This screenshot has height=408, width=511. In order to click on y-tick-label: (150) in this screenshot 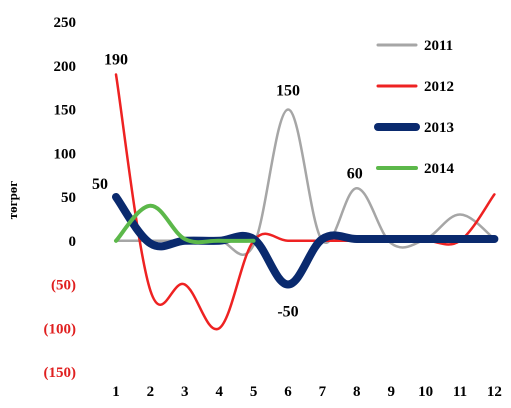, I will do `click(60, 373)`.